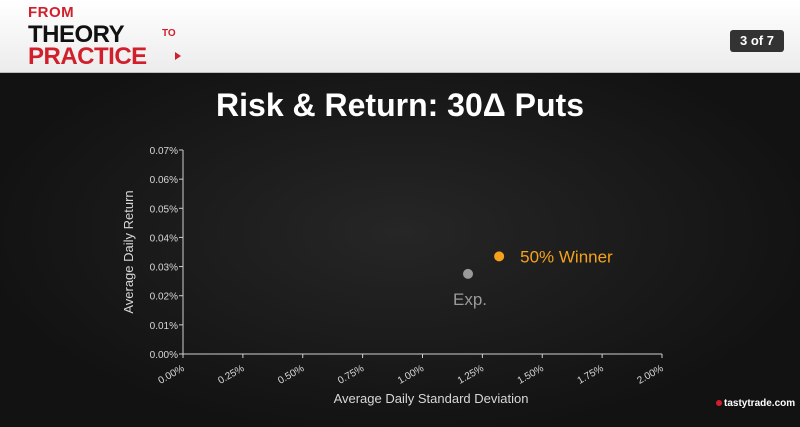 This screenshot has width=800, height=427. I want to click on y-tick-label: 0.01%, so click(164, 326).